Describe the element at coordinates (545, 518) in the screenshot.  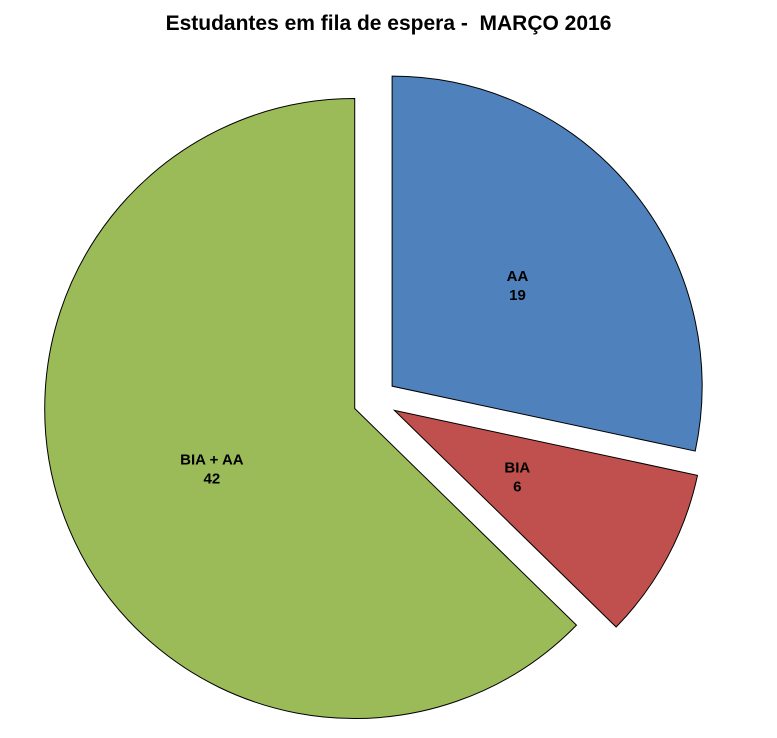
I see `pie-slice-bia` at that location.